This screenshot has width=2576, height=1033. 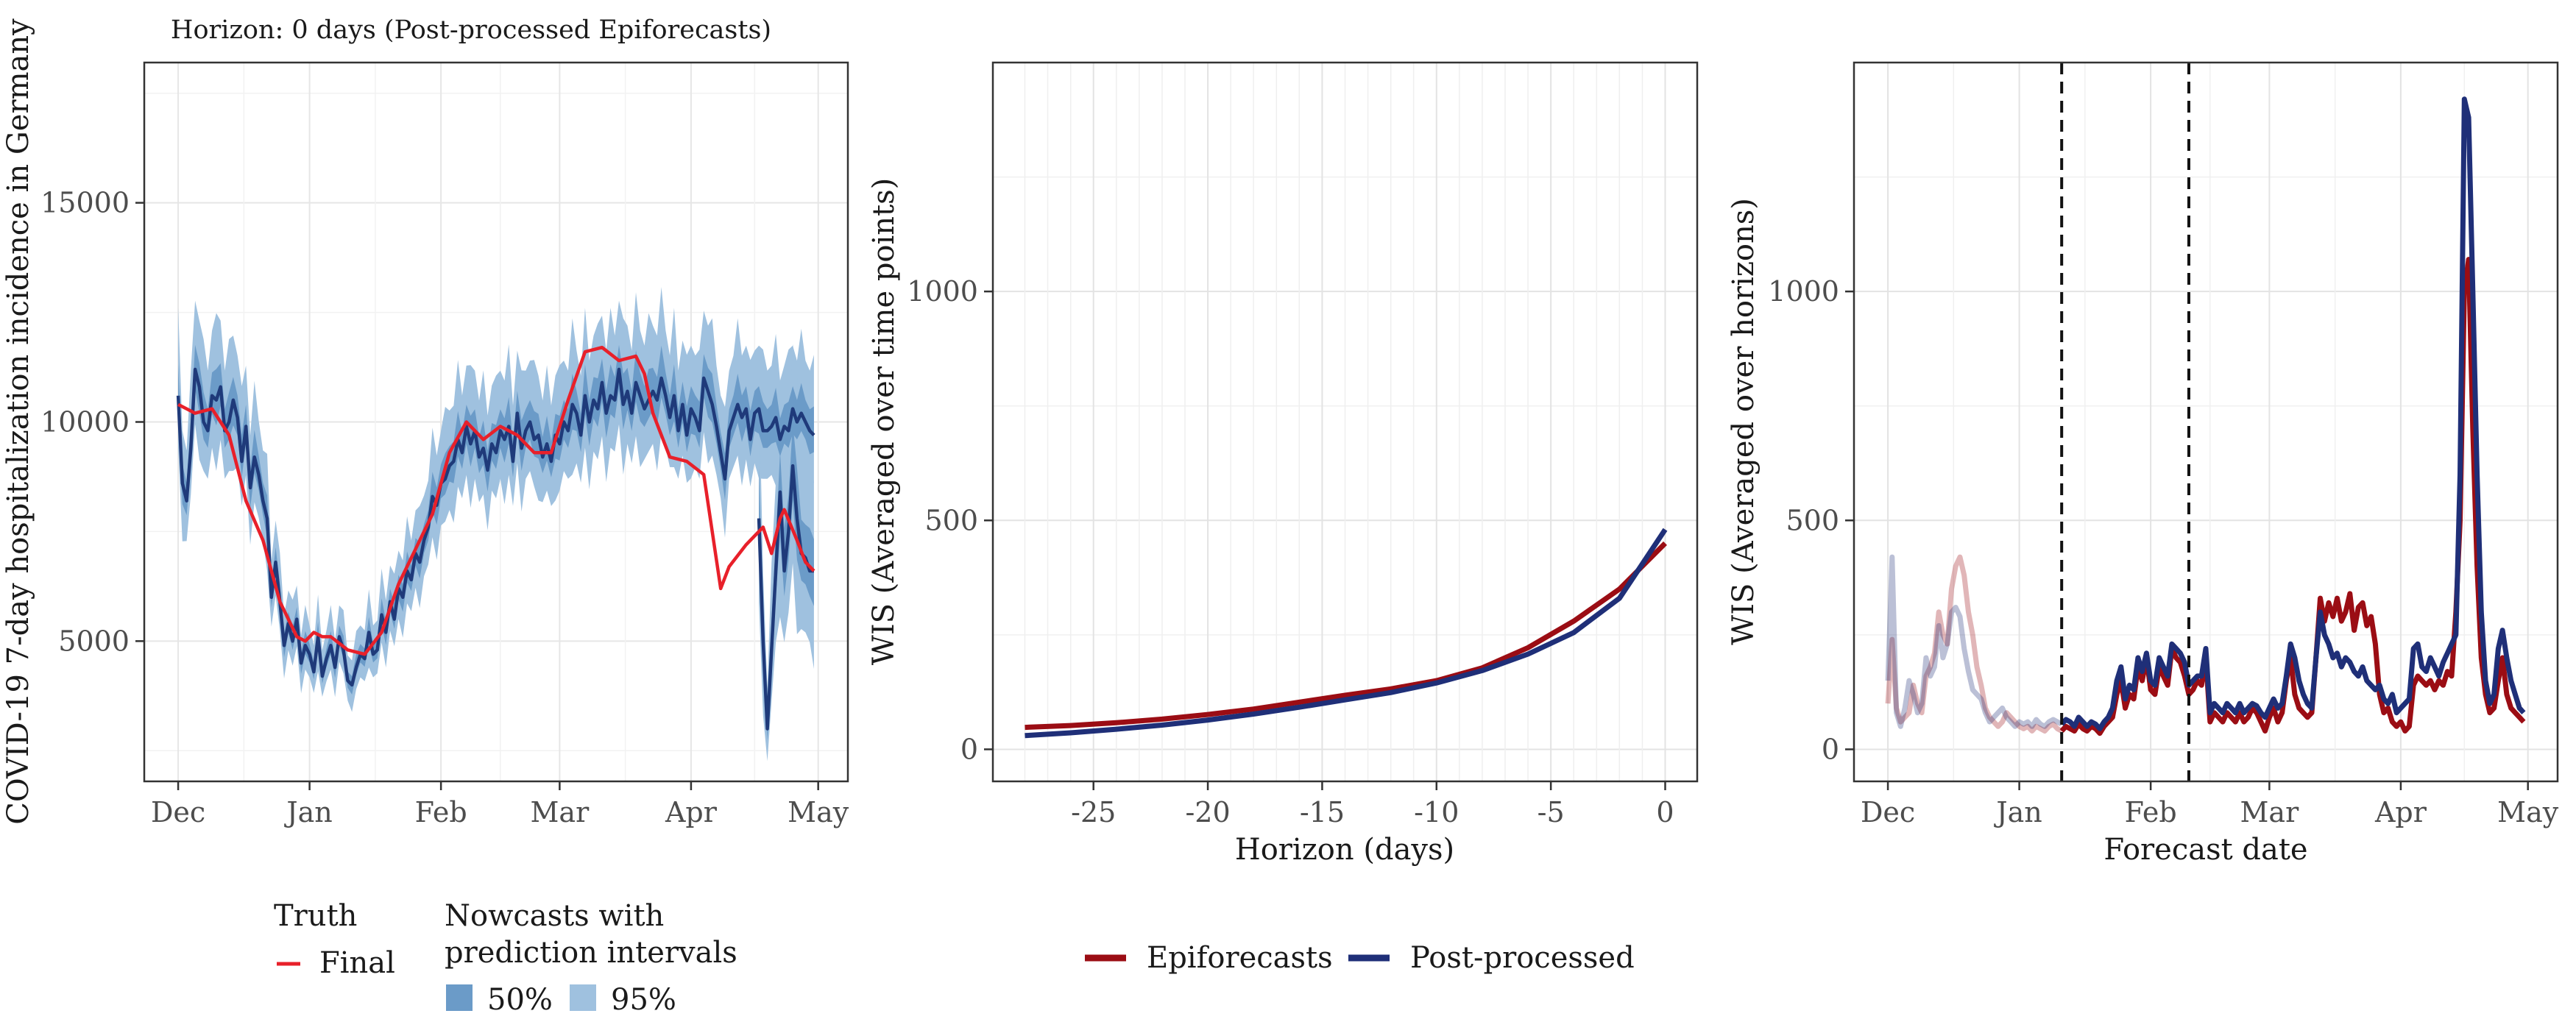 What do you see at coordinates (643, 1000) in the screenshot?
I see `legend-interval-95-label: 95%` at bounding box center [643, 1000].